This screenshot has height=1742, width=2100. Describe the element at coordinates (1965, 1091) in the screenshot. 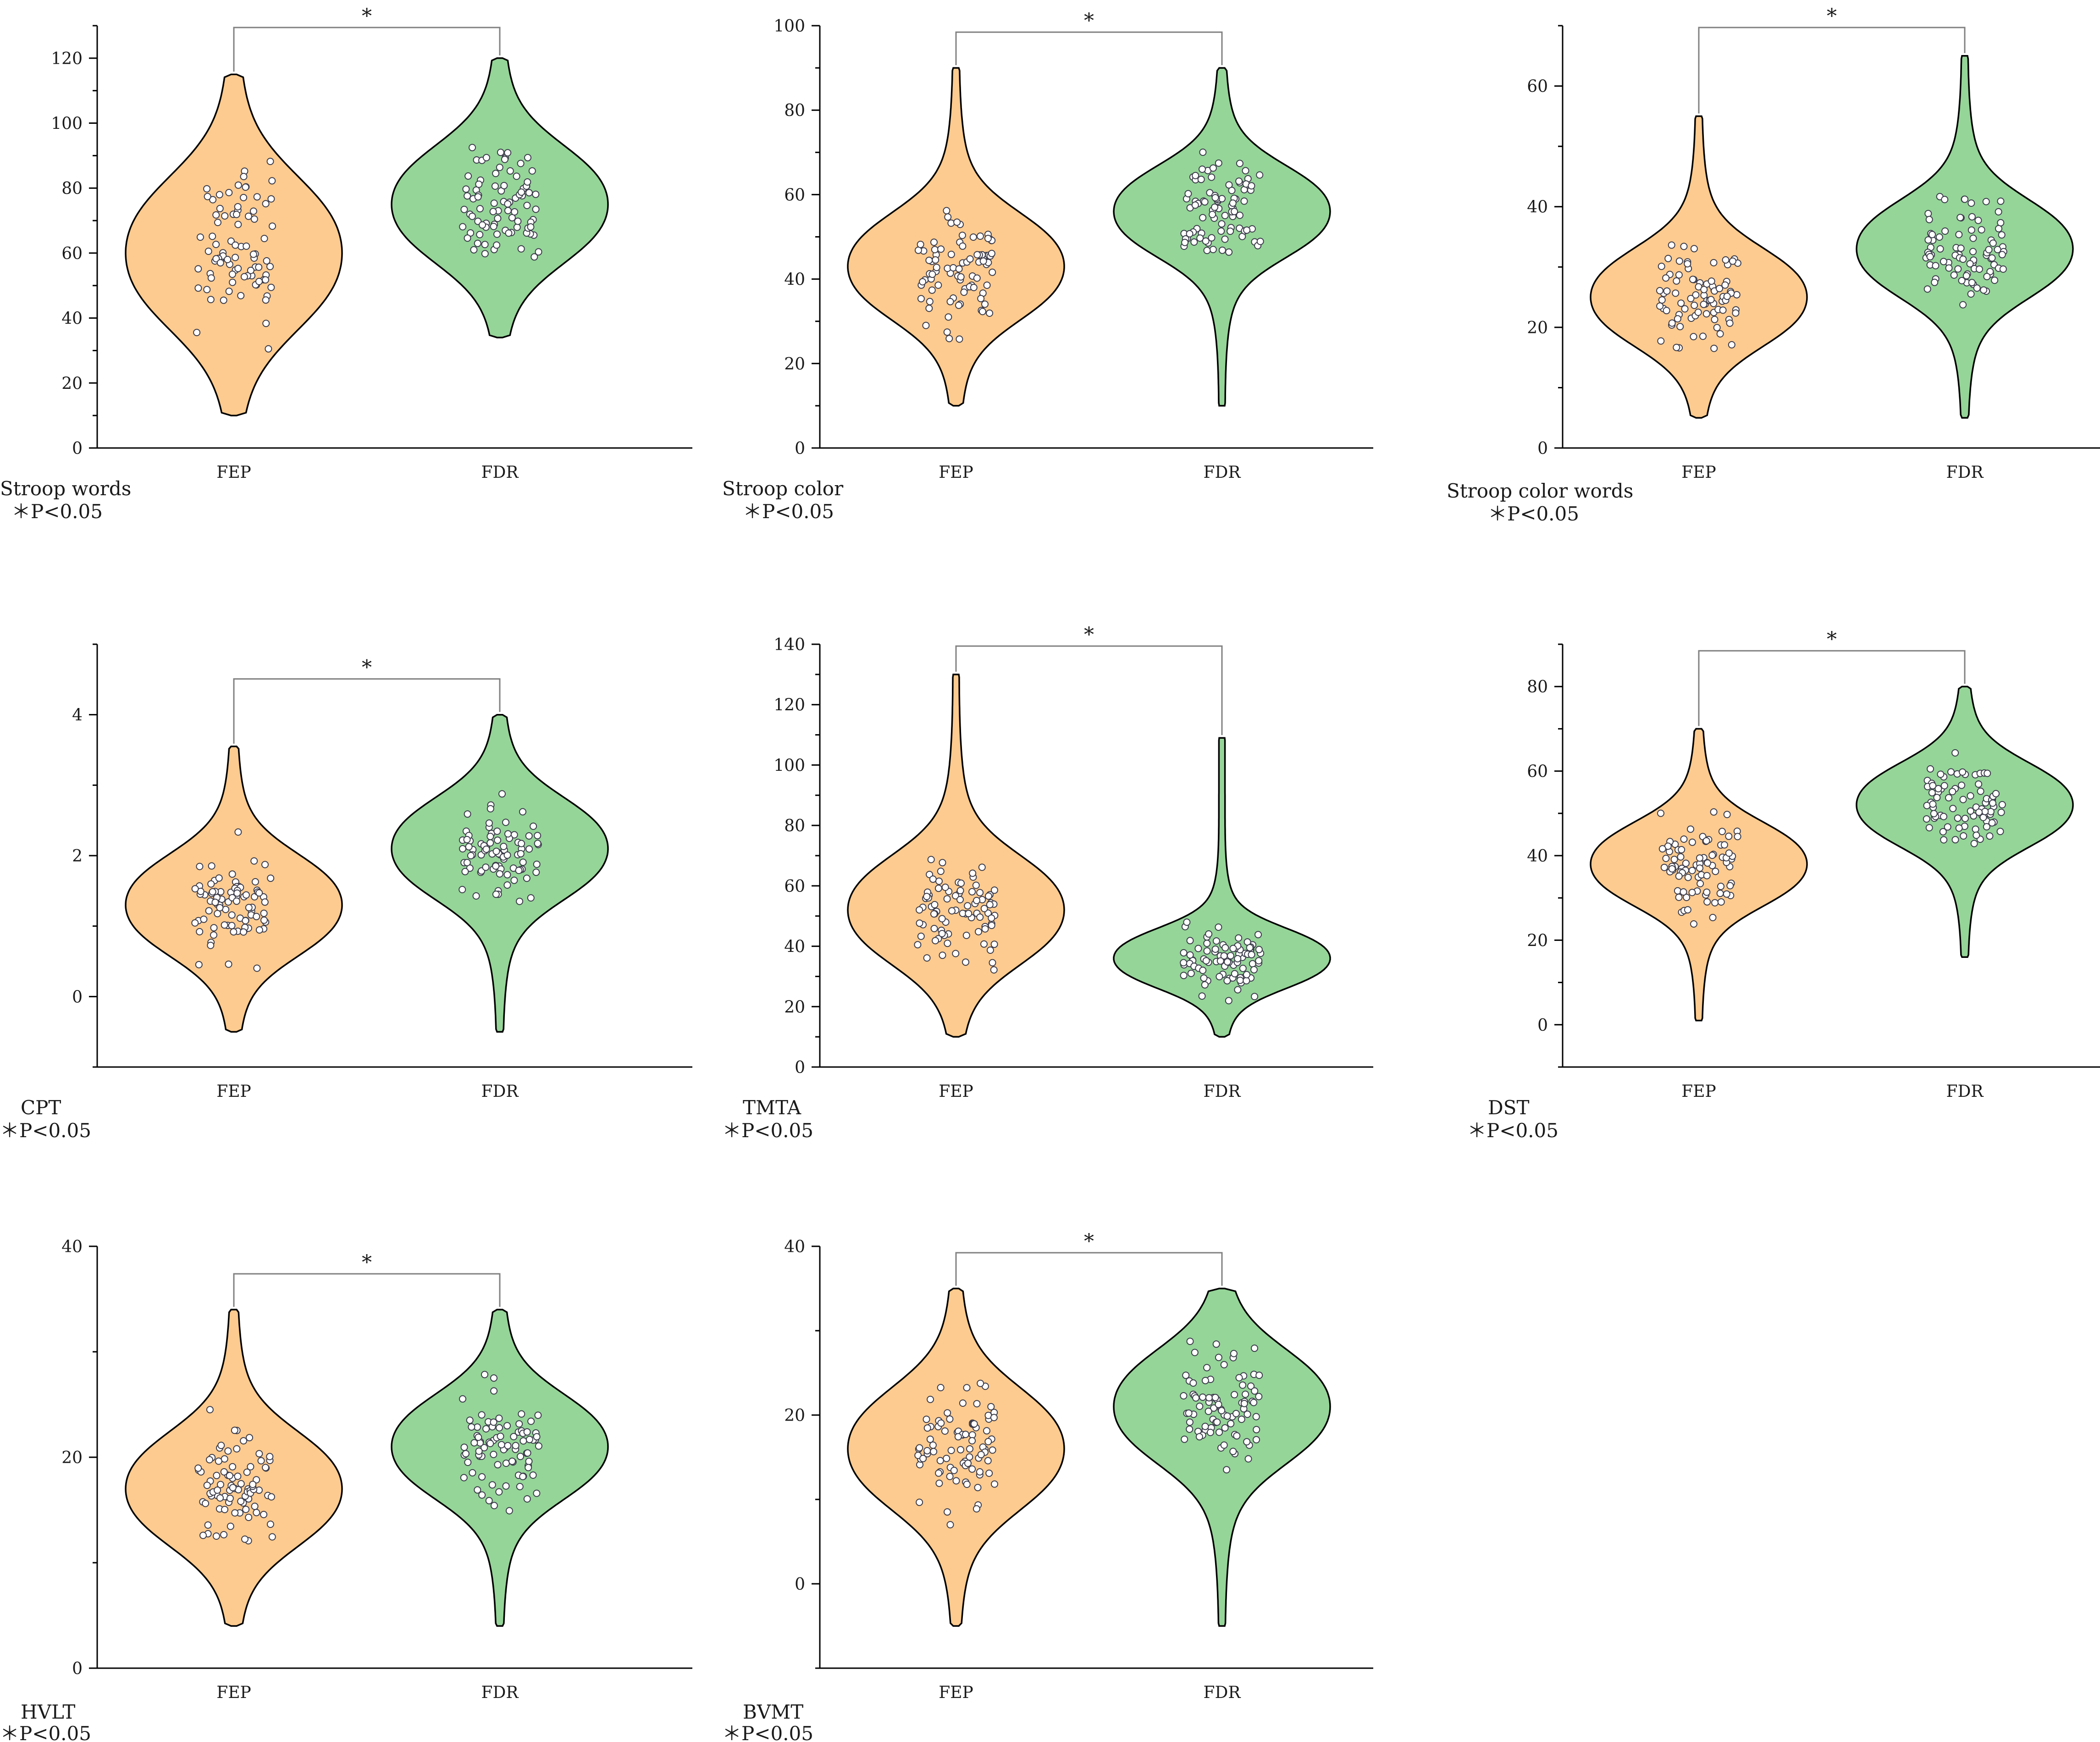

I see `x-tick-label: FDR` at that location.